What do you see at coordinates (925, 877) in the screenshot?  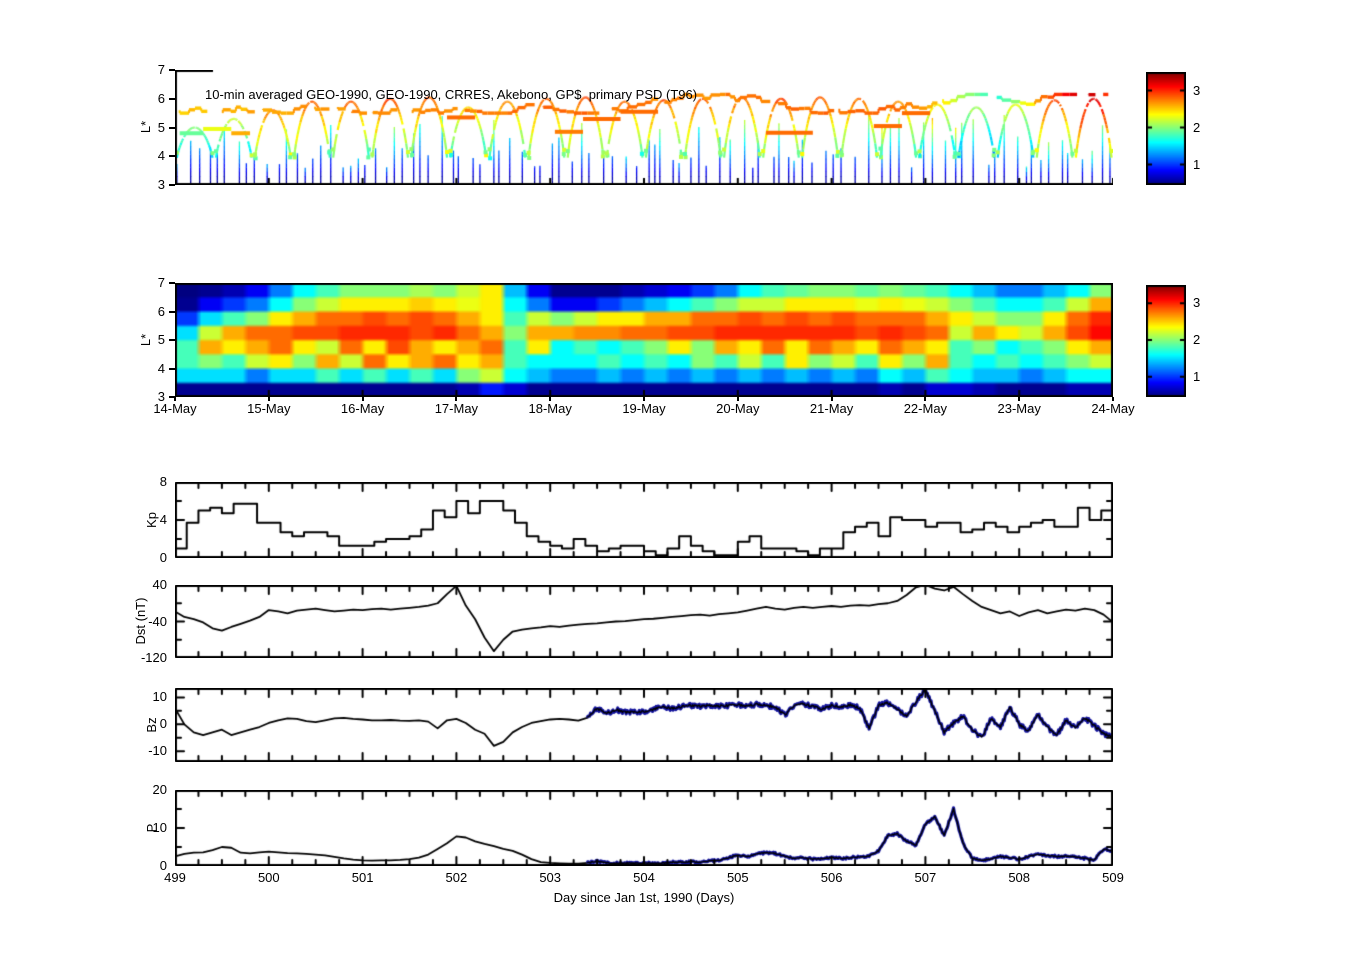 I see `x-tick-label: 507` at bounding box center [925, 877].